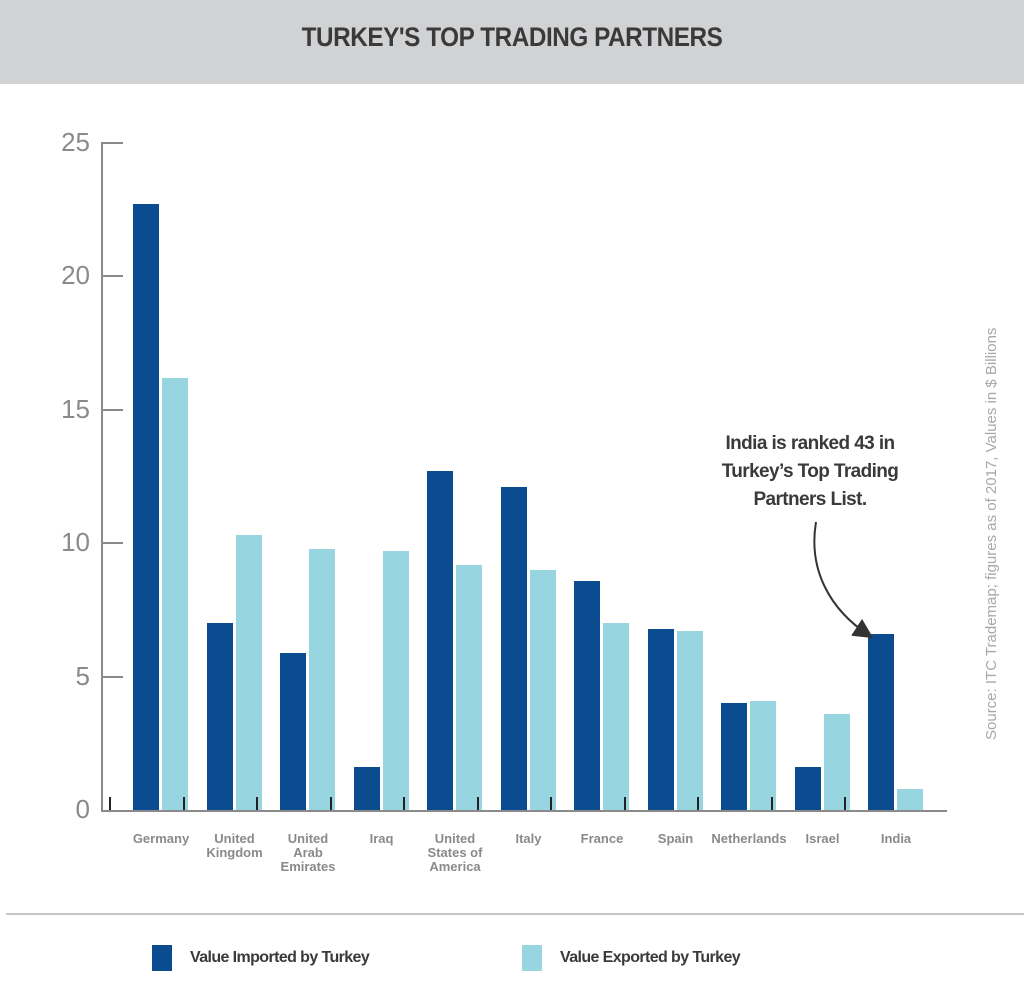 This screenshot has width=1024, height=1006. Describe the element at coordinates (528, 838) in the screenshot. I see `x-tick-label: Italy` at that location.